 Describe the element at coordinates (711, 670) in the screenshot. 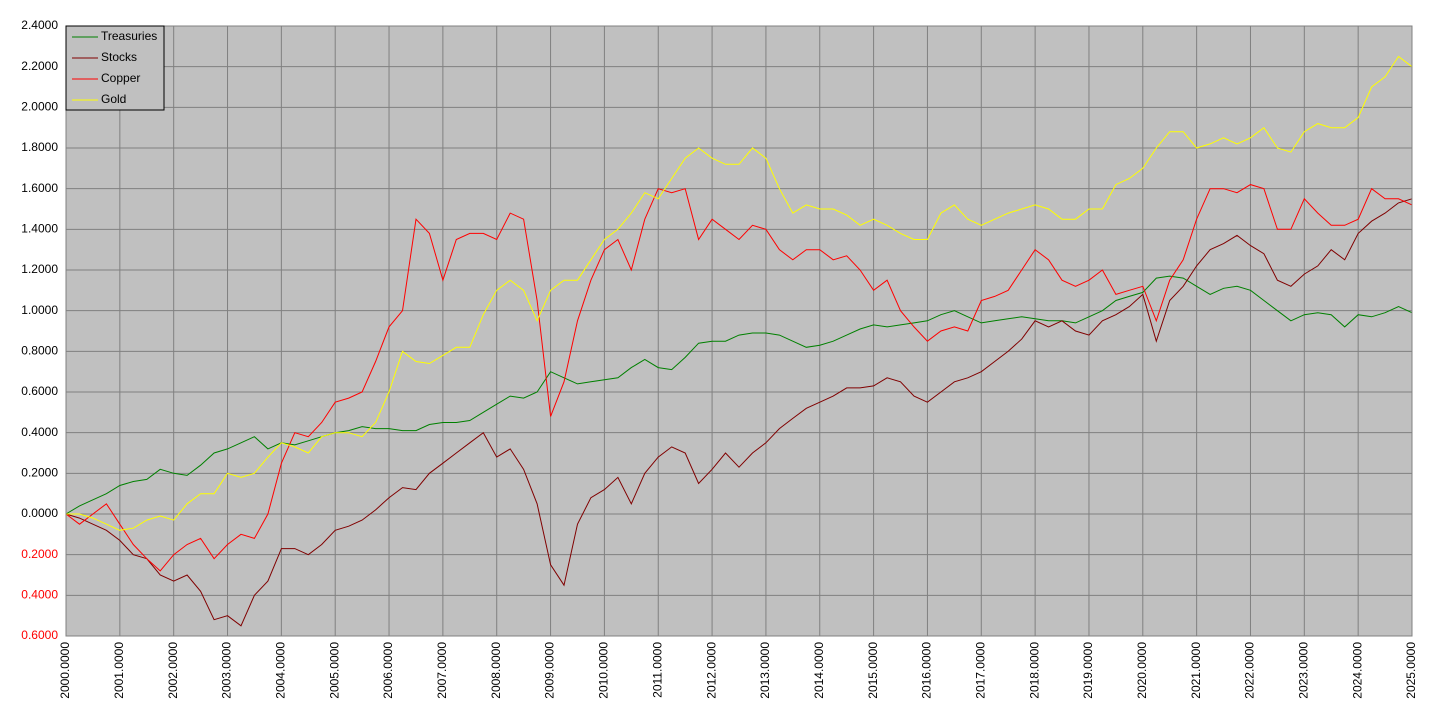

I see `x-tick-label: 2012.0000` at that location.